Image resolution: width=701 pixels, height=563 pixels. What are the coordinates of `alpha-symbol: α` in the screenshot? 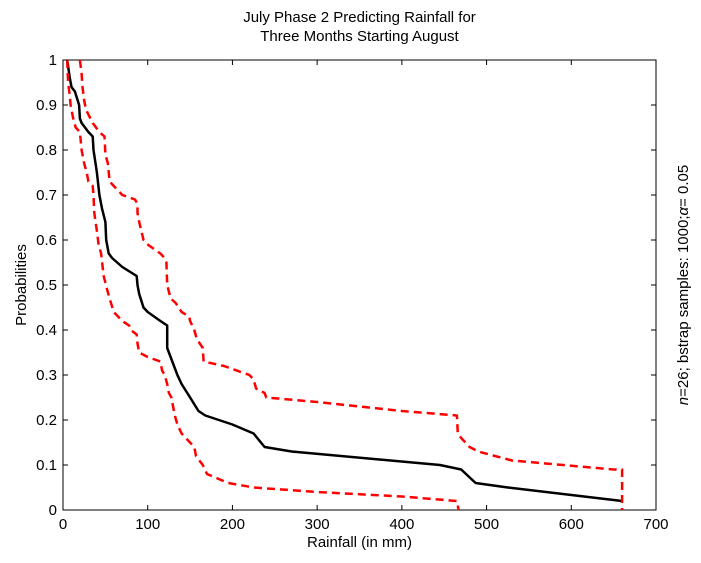 It's located at (683, 210).